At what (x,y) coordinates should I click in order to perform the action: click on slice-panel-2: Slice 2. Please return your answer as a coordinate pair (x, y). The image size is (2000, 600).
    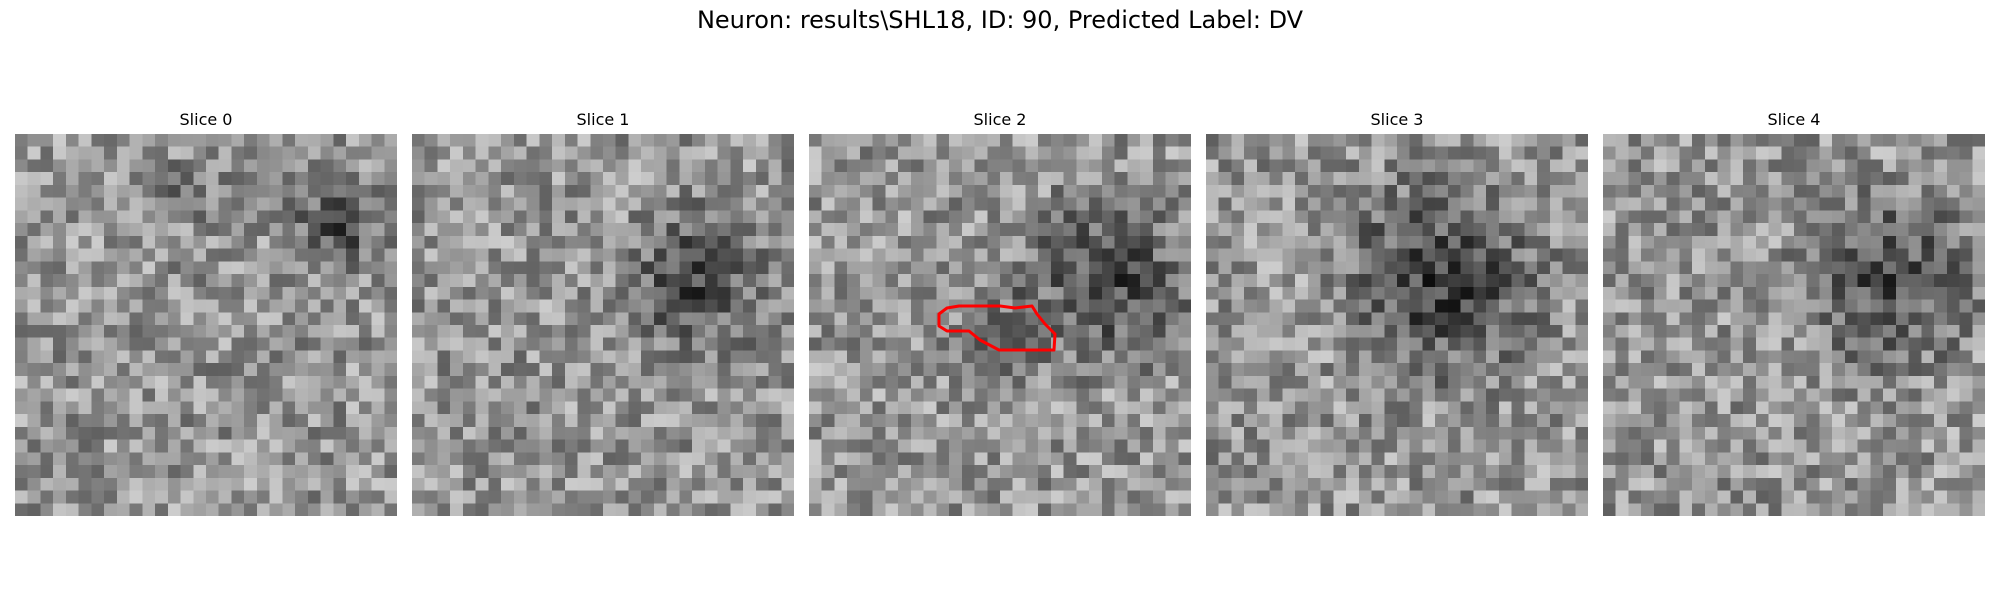
    Looking at the image, I should click on (1000, 312).